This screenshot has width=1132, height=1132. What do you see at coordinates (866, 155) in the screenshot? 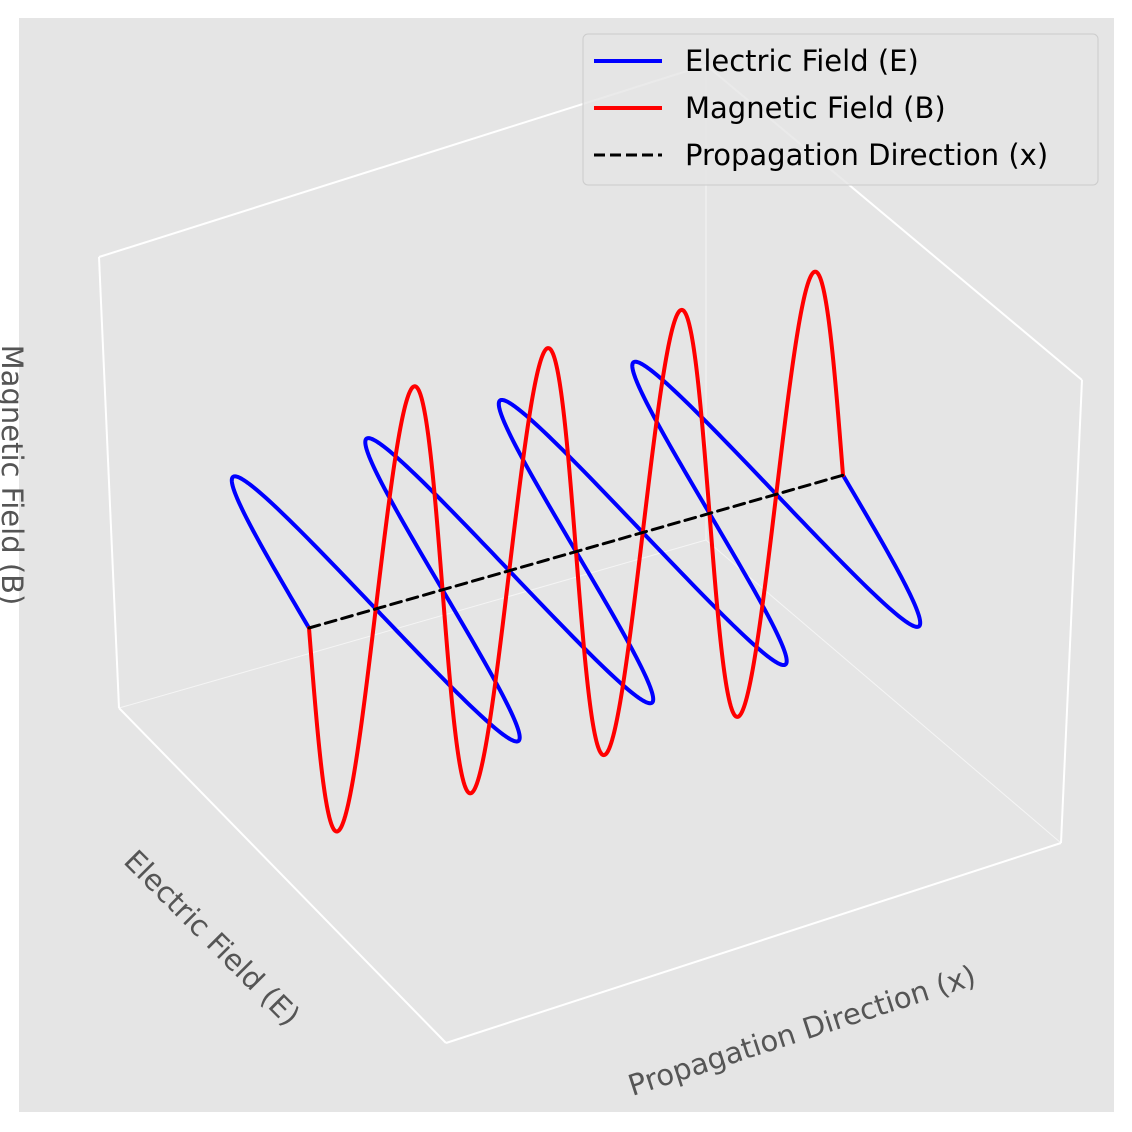
I see `legend-label-propagation: Propagation Direction (x)` at bounding box center [866, 155].